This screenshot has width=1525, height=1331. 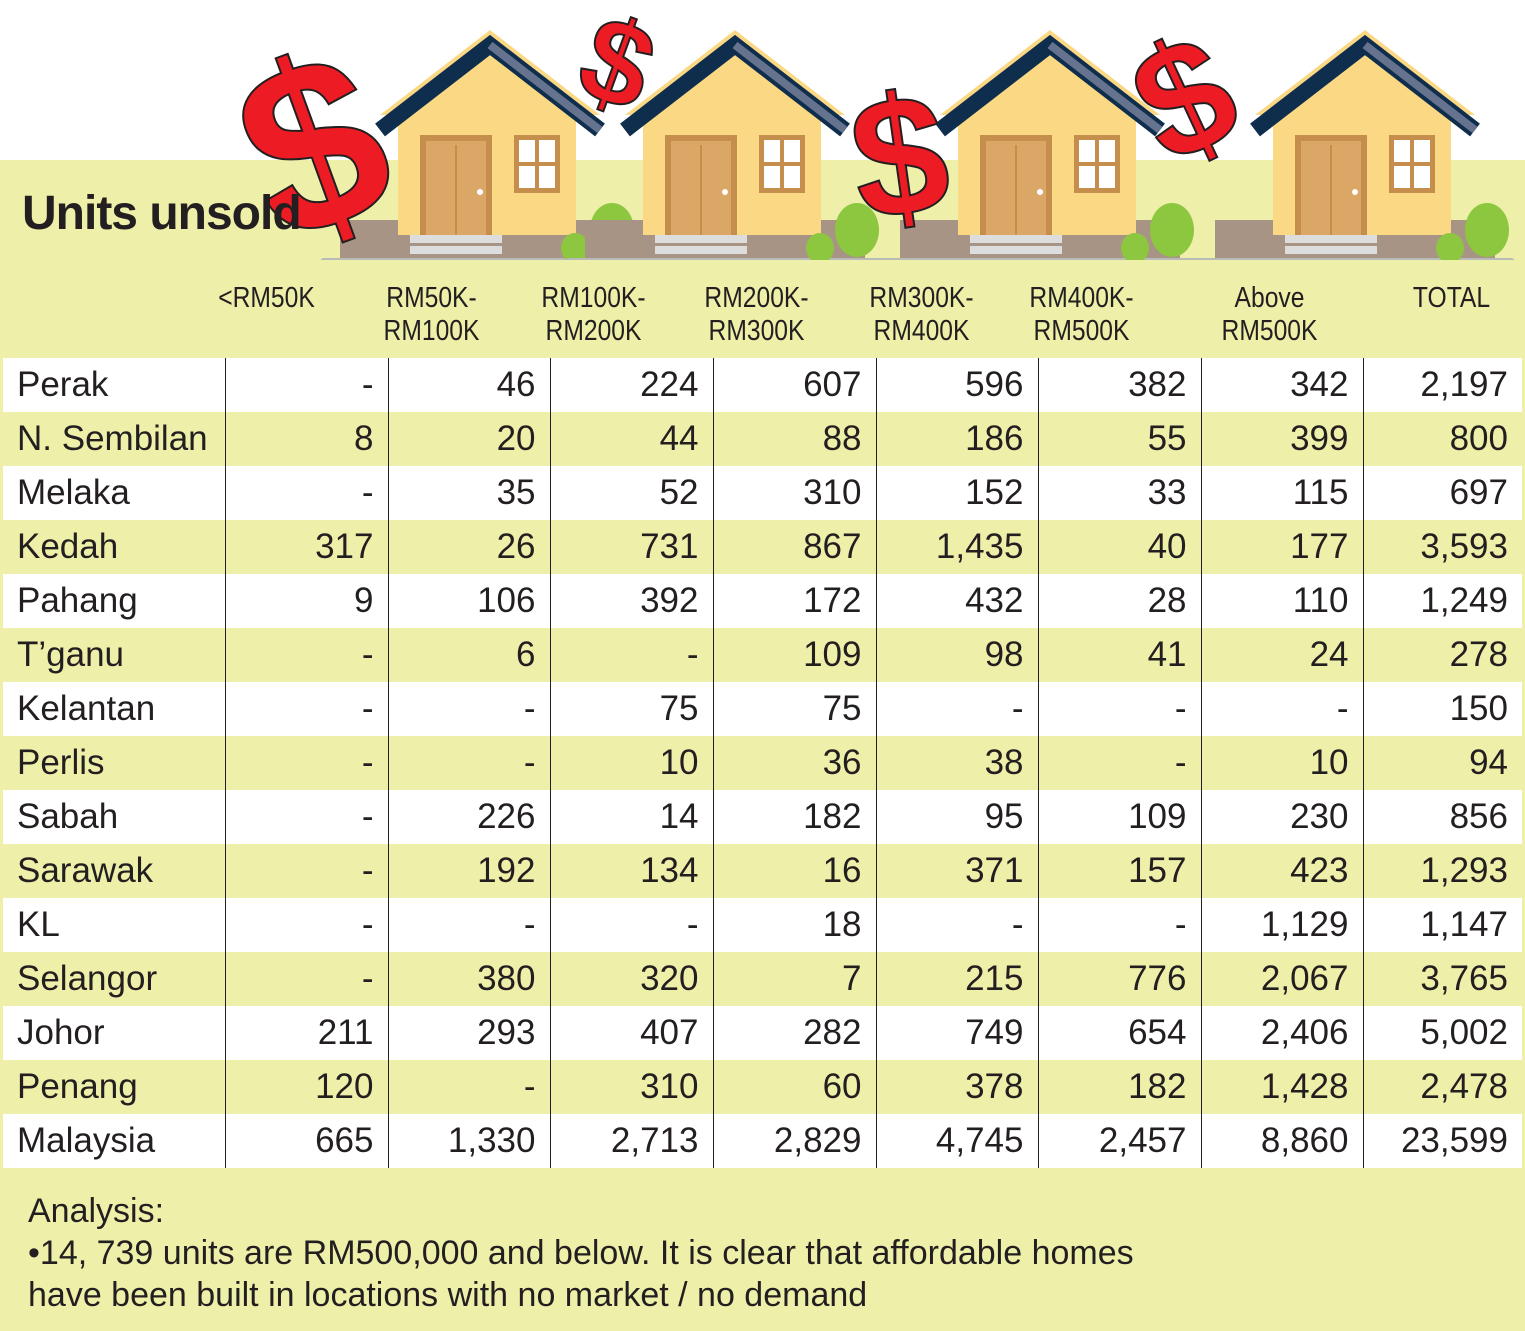 What do you see at coordinates (1119, 601) in the screenshot?
I see `table-cell: 28` at bounding box center [1119, 601].